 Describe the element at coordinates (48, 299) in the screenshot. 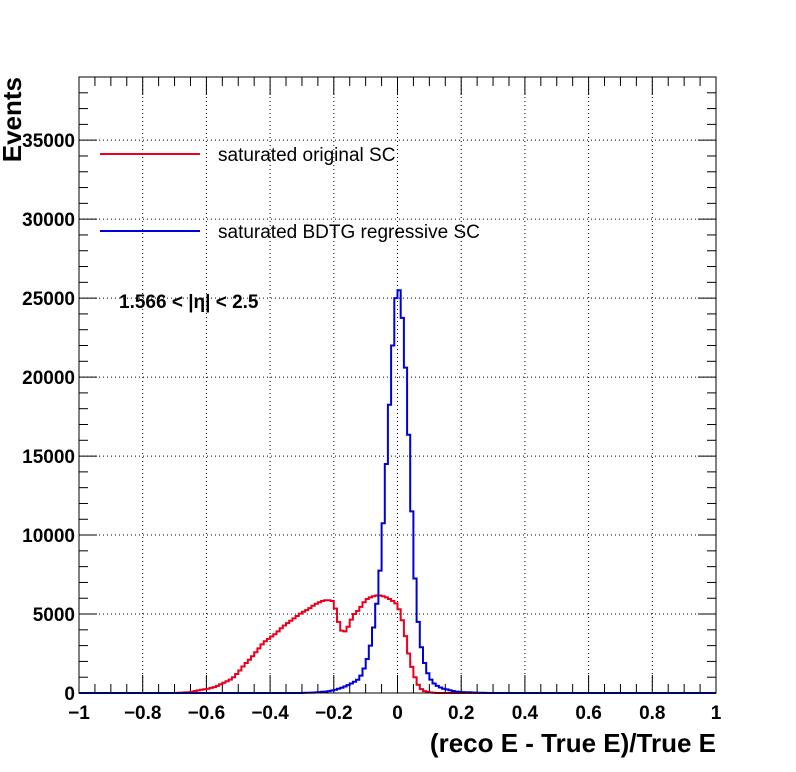

I see `y-tick-label: 25000` at that location.